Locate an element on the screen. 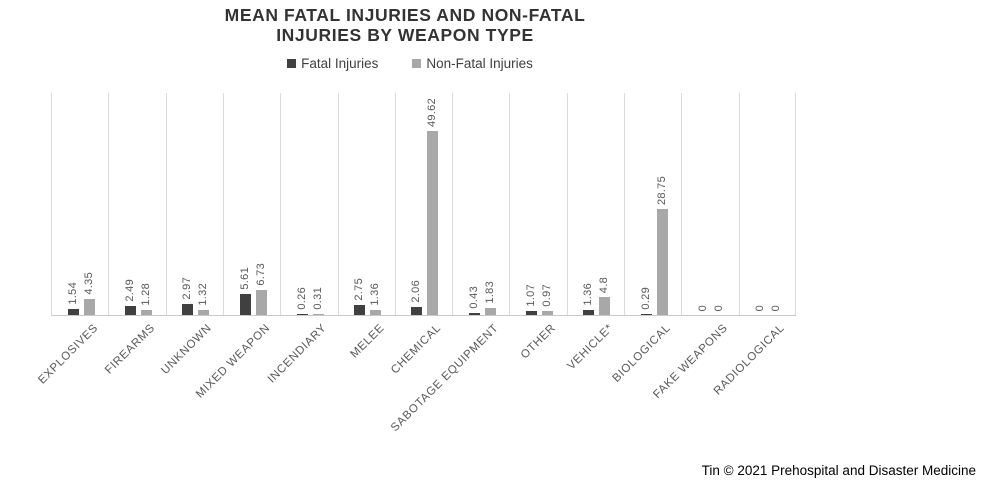 The height and width of the screenshot is (487, 988). legend-item-nonfatal: Non-Fatal Injuries is located at coordinates (472, 63).